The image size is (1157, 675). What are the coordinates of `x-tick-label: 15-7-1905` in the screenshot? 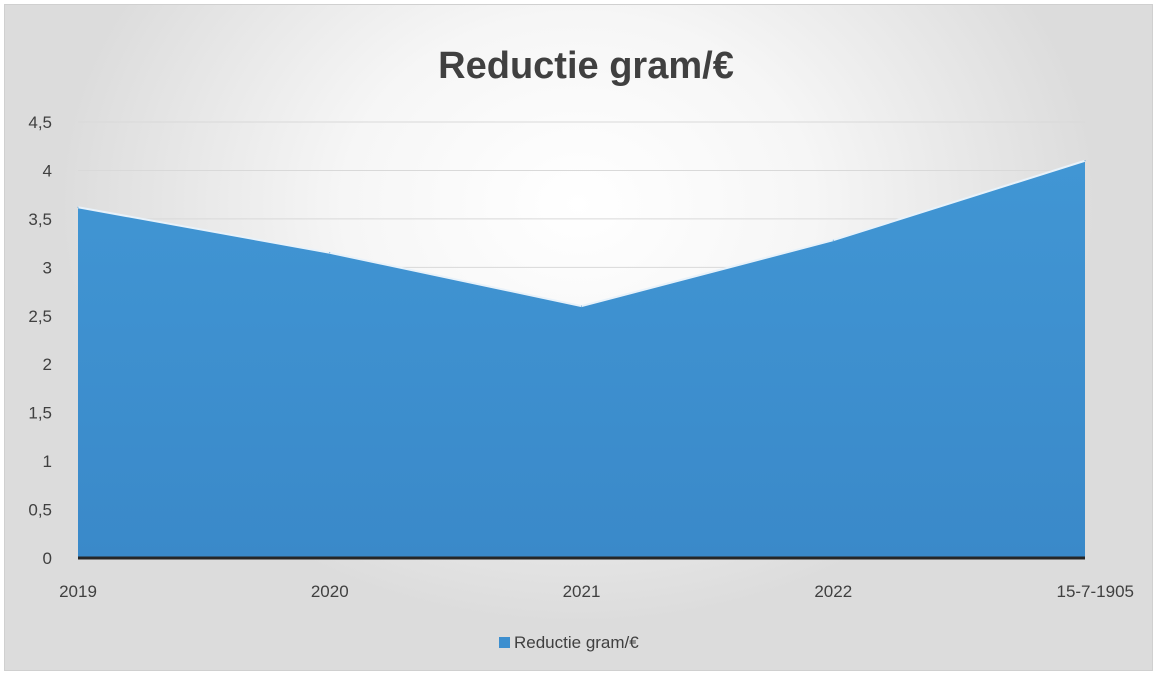 It's located at (1095, 591).